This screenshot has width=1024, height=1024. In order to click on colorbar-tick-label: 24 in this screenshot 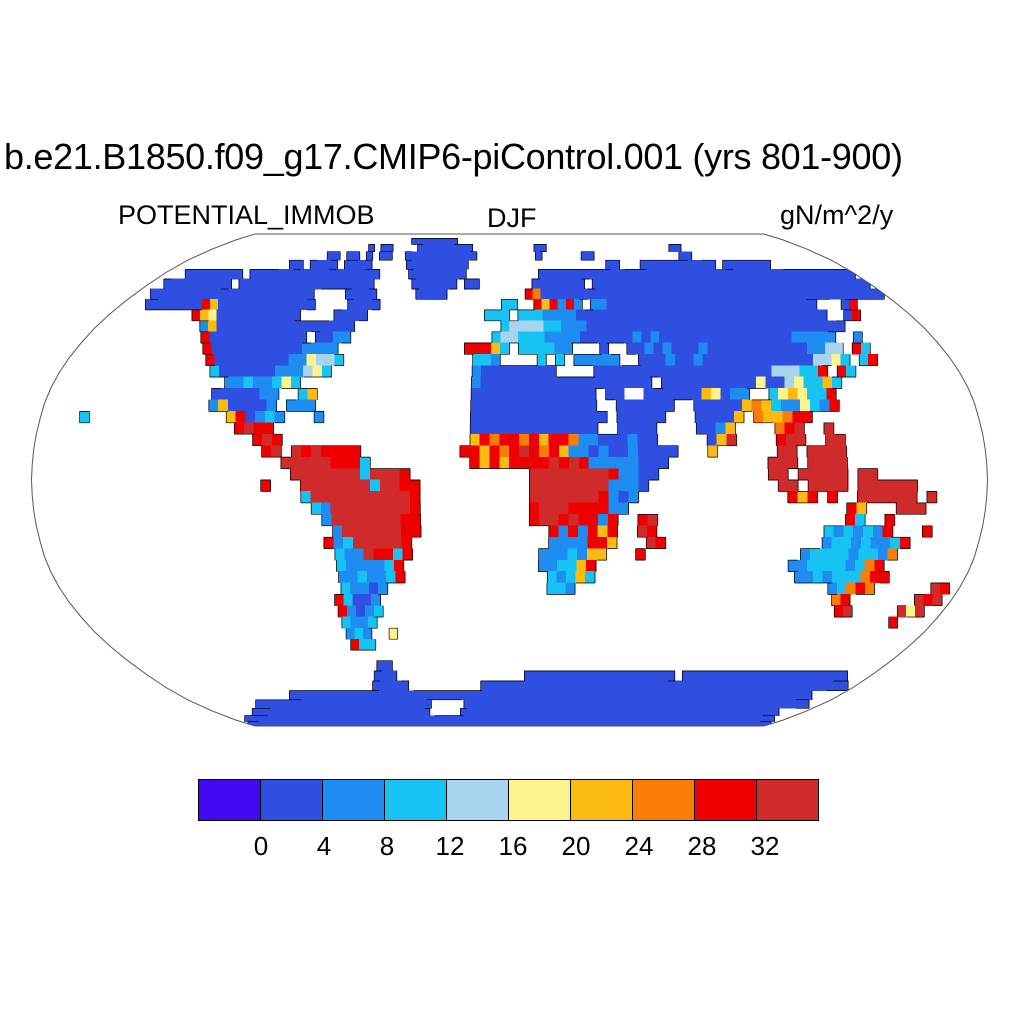, I will do `click(639, 846)`.